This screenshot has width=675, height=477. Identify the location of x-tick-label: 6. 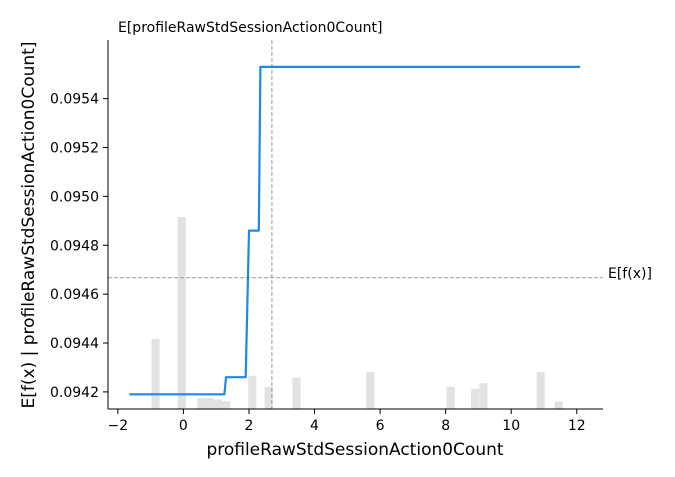
(380, 426).